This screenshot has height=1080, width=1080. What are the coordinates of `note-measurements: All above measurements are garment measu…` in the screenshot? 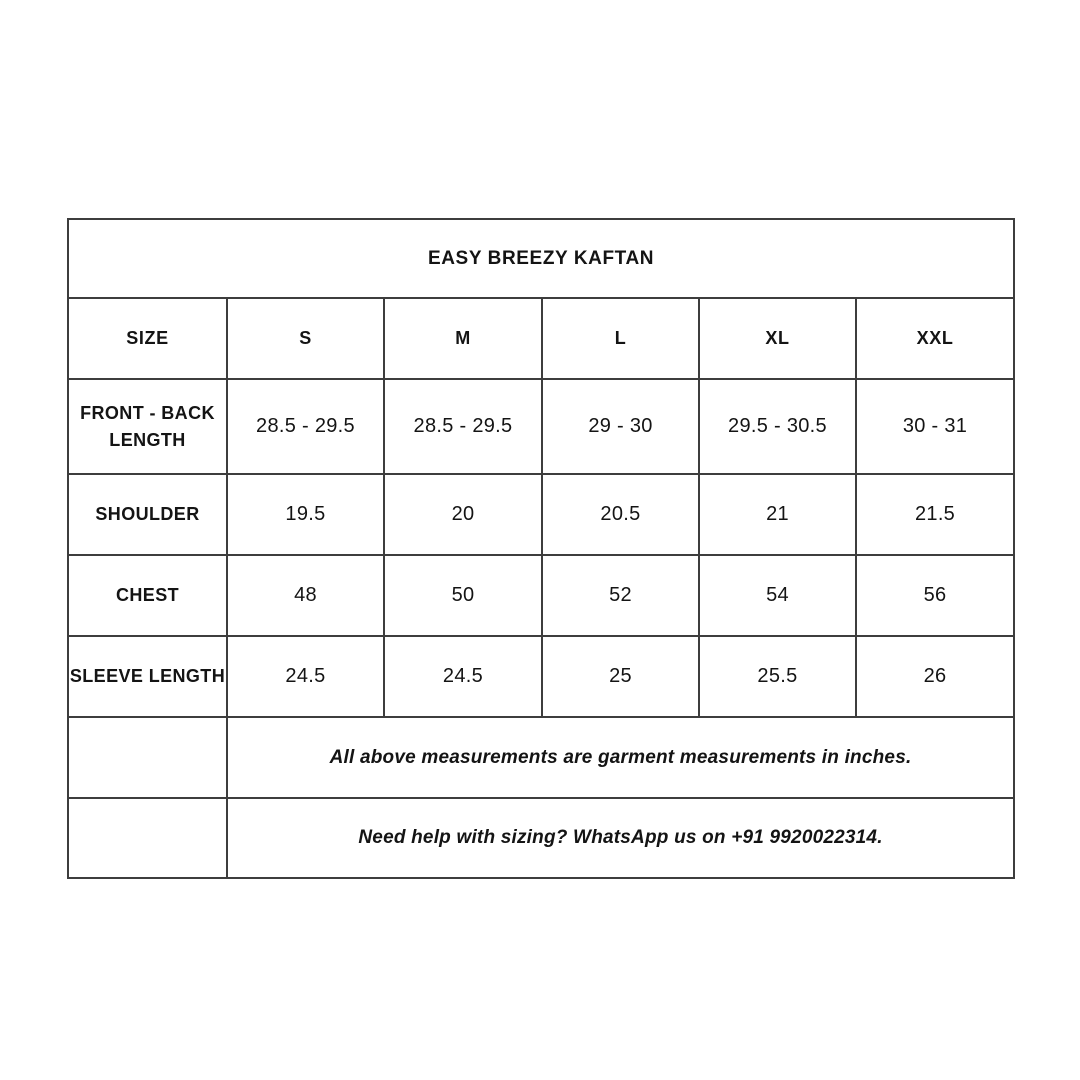 It's located at (620, 757).